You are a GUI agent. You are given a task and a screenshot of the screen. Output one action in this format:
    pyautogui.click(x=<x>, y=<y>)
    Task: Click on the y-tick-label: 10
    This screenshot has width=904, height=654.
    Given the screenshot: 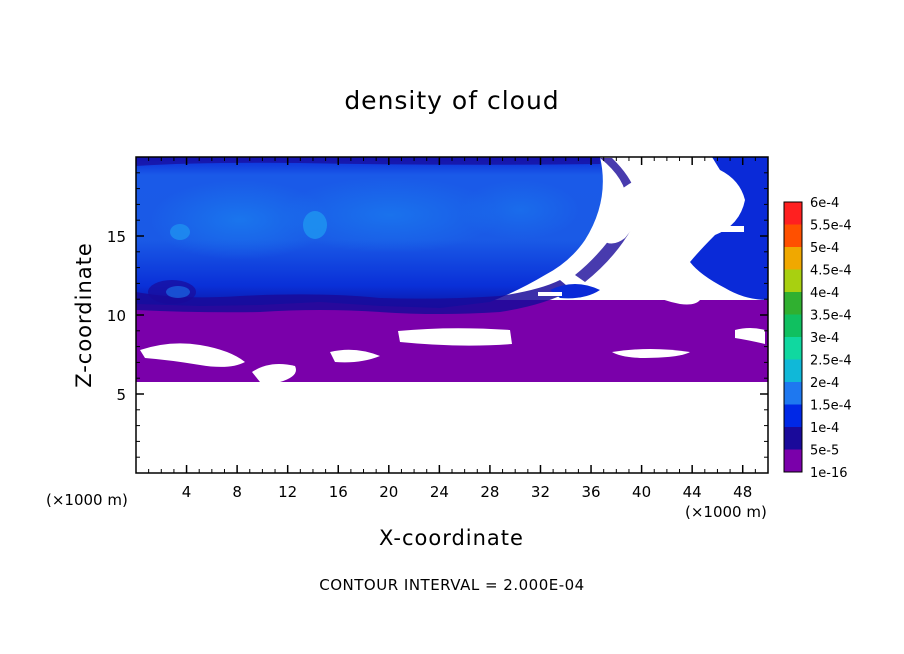 What is the action you would take?
    pyautogui.click(x=116, y=316)
    